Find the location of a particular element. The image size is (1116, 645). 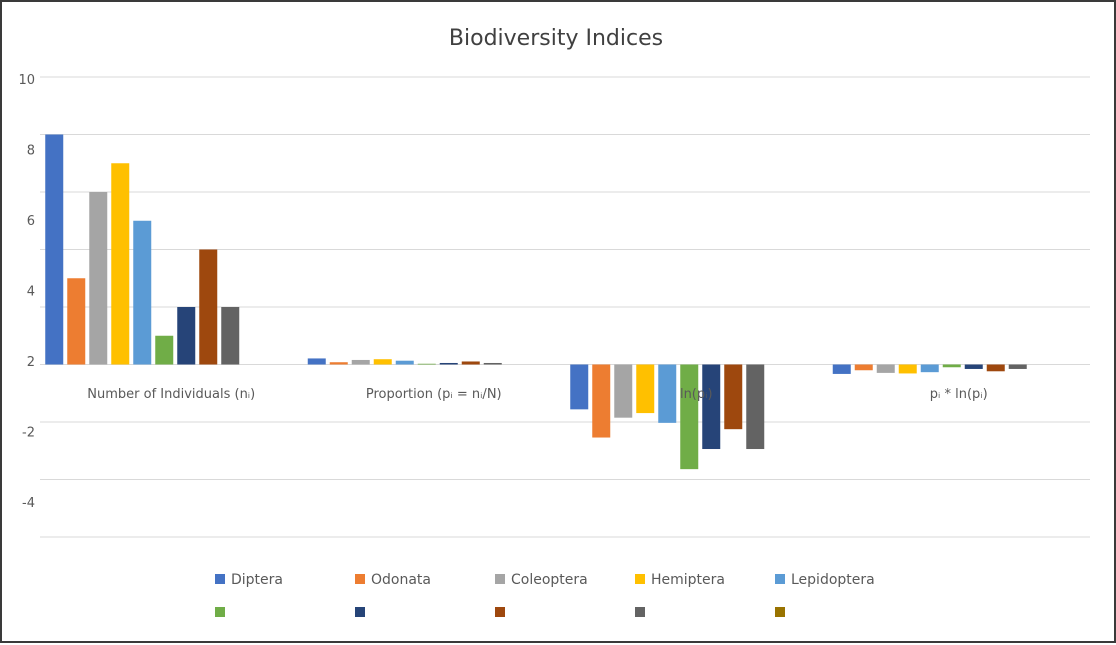

y-tick-label: 6 is located at coordinates (31, 221).